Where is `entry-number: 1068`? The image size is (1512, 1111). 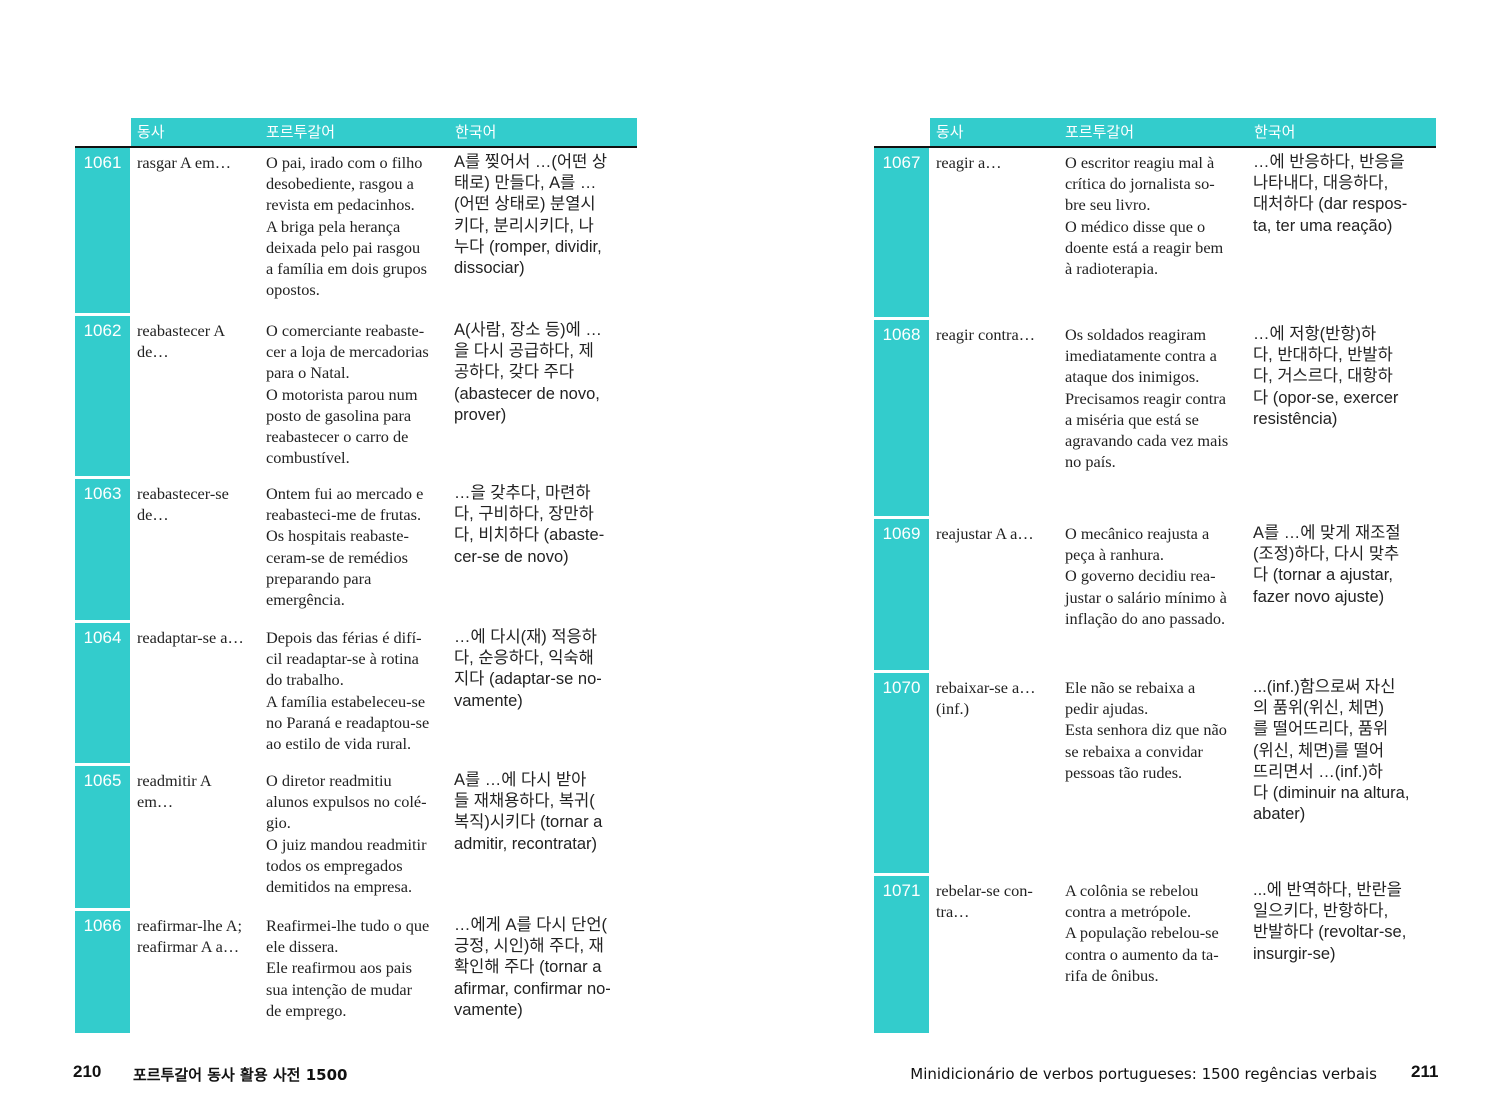 entry-number: 1068 is located at coordinates (901, 418).